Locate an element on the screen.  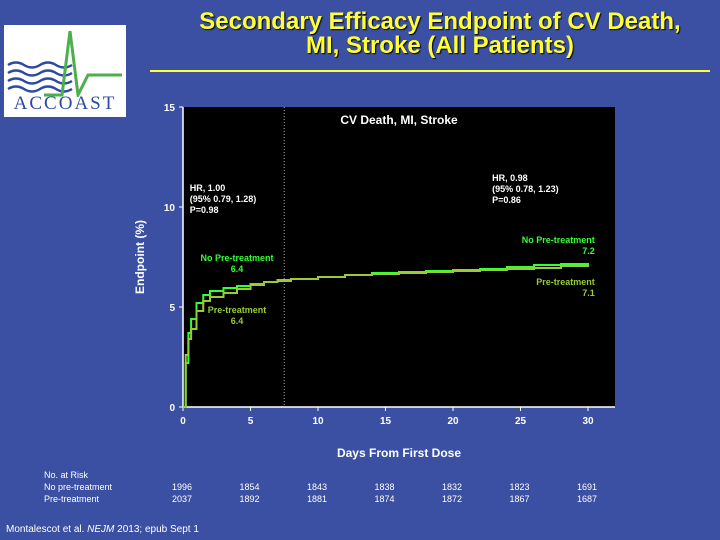
logo-text: ACCOAST is located at coordinates (65, 103).